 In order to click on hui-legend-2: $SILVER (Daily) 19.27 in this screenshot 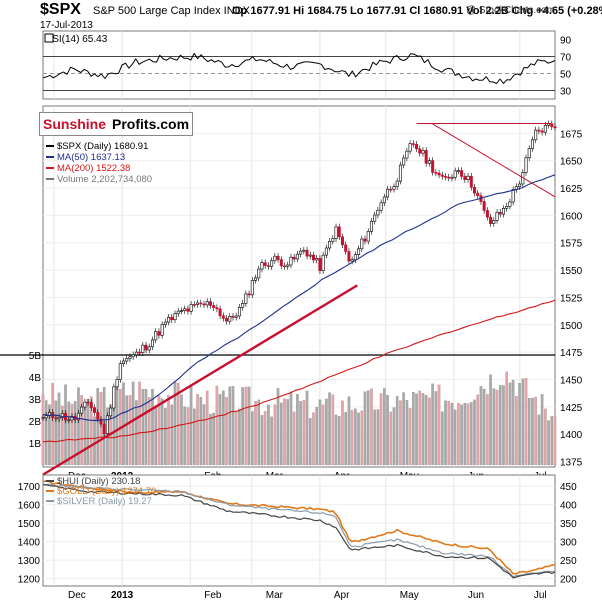, I will do `click(104, 501)`.